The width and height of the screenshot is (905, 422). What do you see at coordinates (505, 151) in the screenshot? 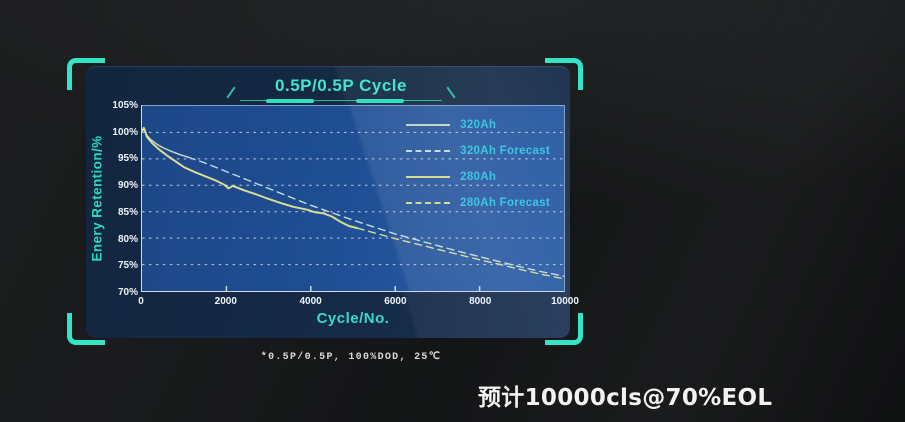
I see `legend-item-label: 320Ah Forecast` at bounding box center [505, 151].